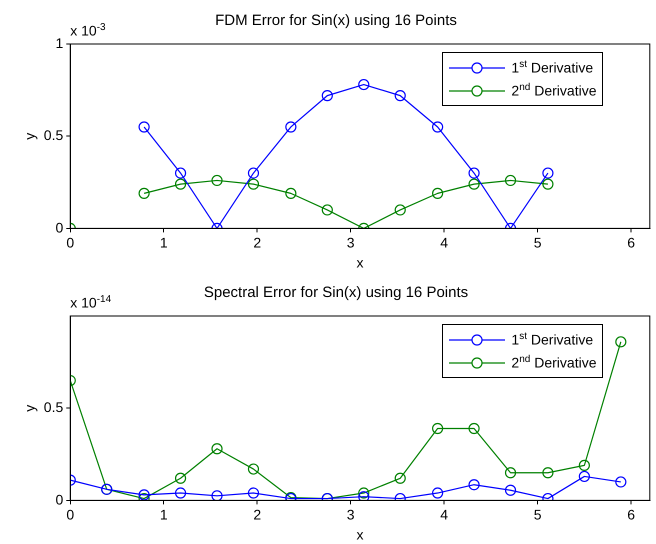 This screenshot has height=544, width=656. I want to click on chart-title: FDM Error for Sin(x) using 16 Points, so click(336, 21).